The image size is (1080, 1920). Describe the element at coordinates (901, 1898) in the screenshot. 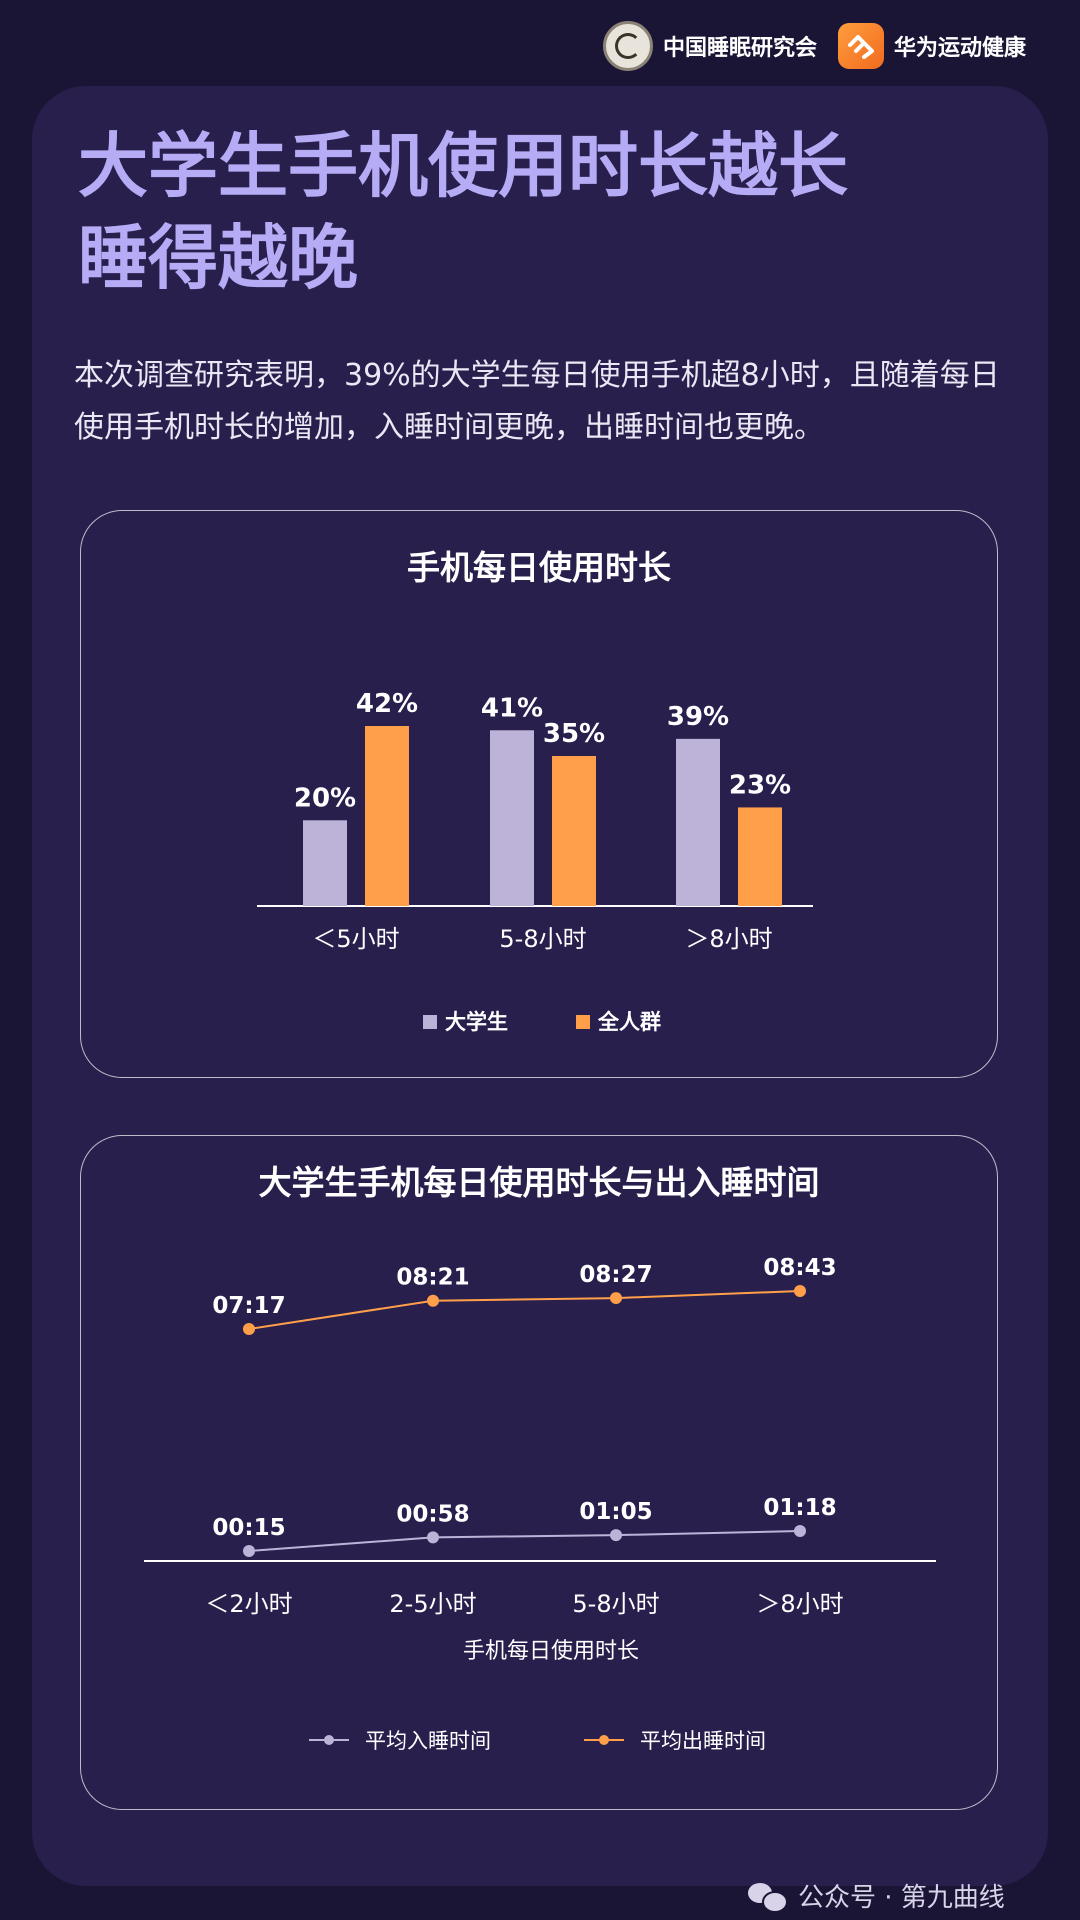

I see `watermark-text: 公众号 · 第九曲线` at that location.